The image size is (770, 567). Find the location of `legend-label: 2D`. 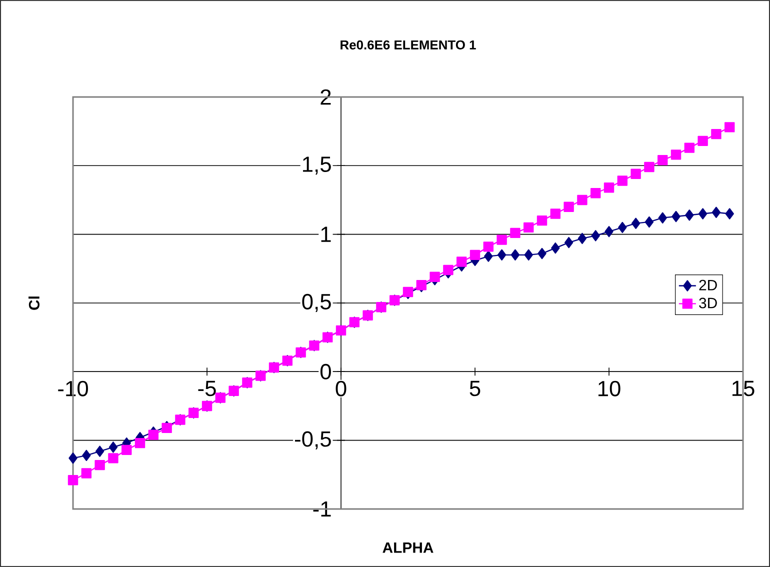

legend-label: 2D is located at coordinates (708, 285).